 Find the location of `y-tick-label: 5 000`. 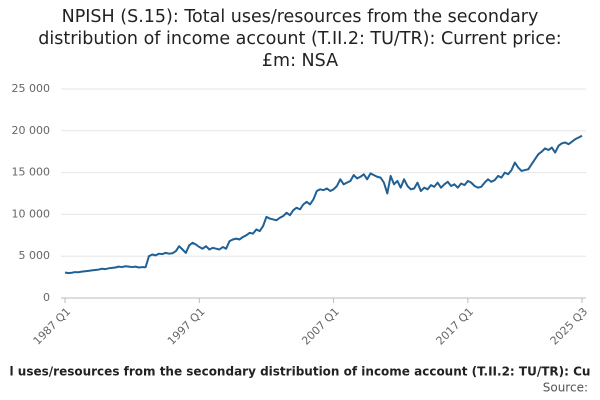

y-tick-label: 5 000 is located at coordinates (35, 255).